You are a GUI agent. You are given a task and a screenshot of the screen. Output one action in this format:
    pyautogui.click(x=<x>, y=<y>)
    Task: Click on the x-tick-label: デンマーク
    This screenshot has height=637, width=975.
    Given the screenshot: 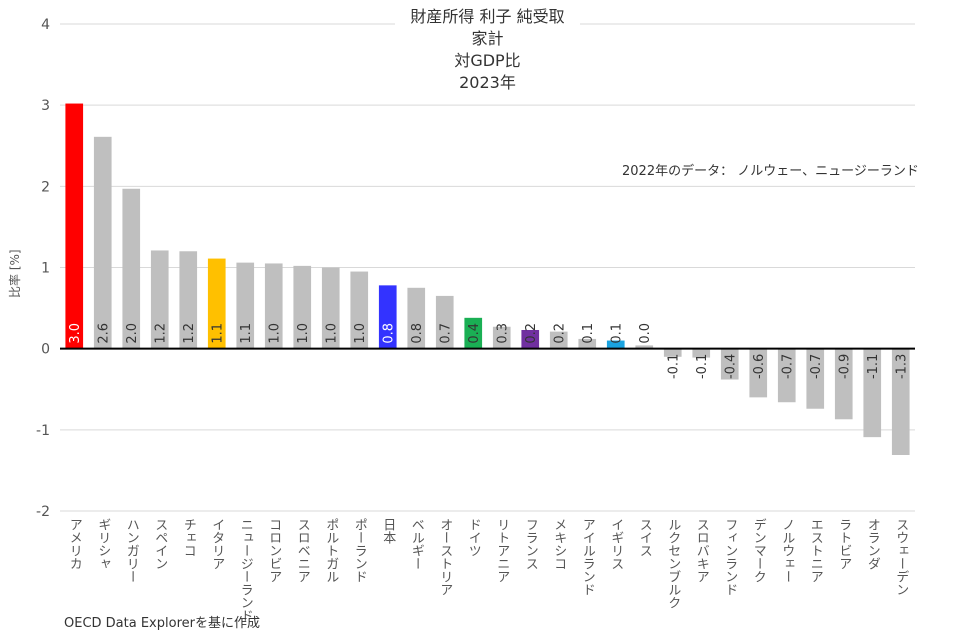 What is the action you would take?
    pyautogui.click(x=758, y=550)
    